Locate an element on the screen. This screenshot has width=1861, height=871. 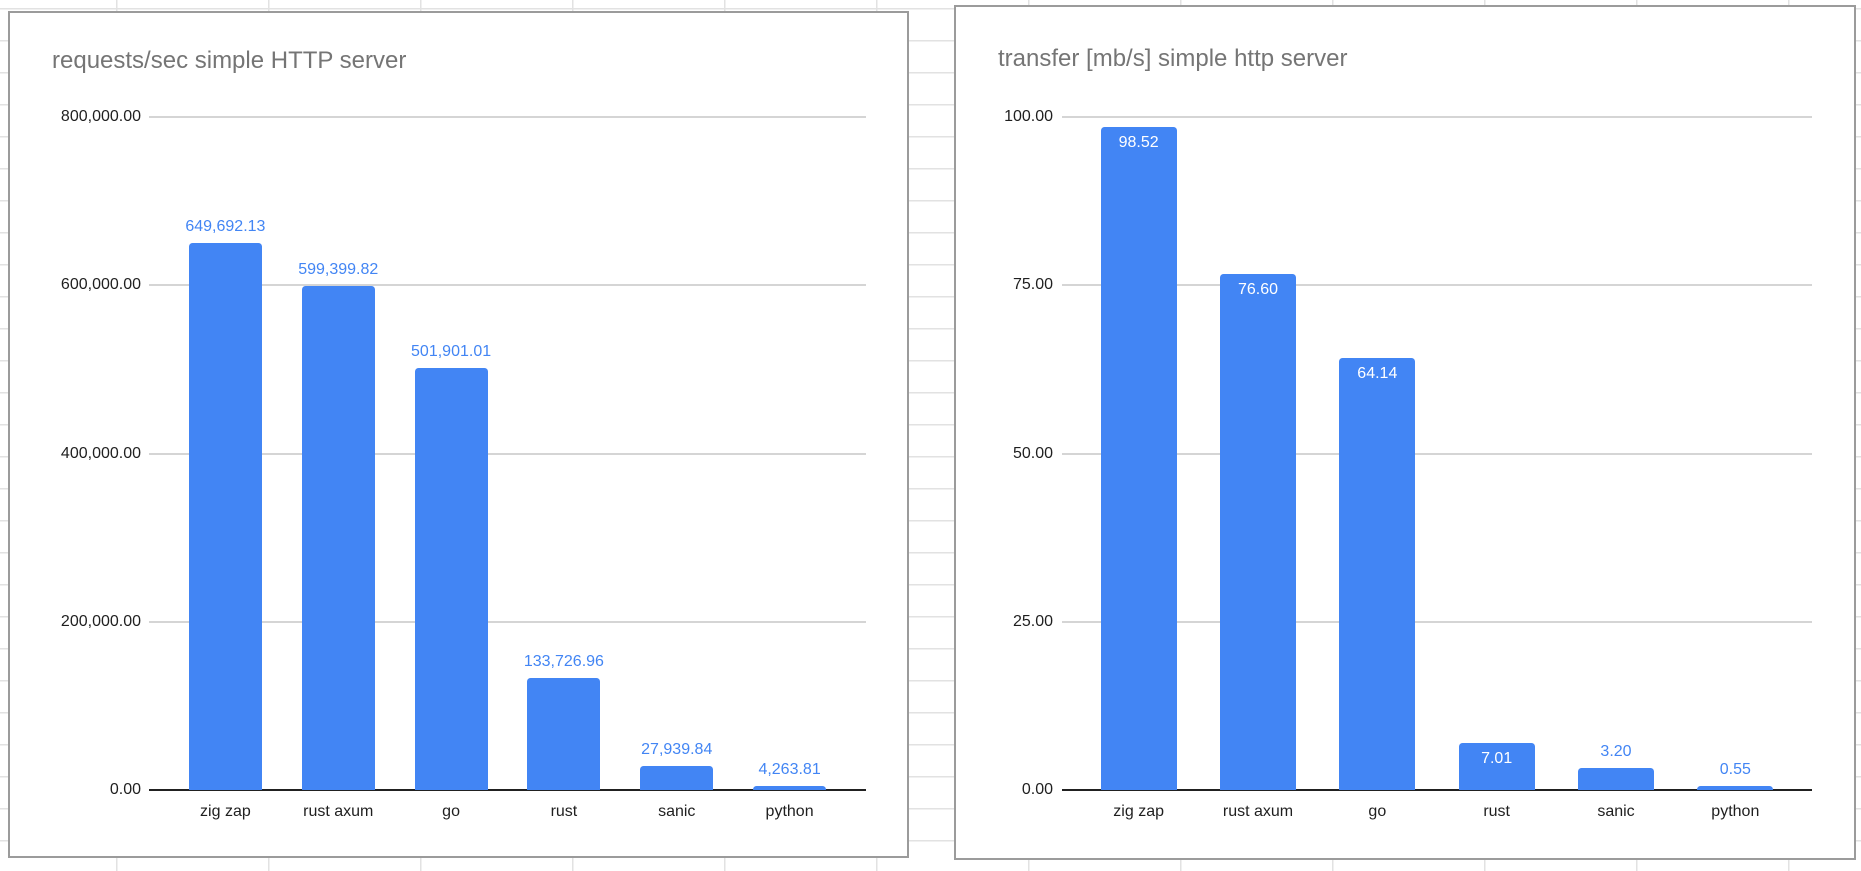
bar-value-label: 27,939.84 is located at coordinates (677, 750).